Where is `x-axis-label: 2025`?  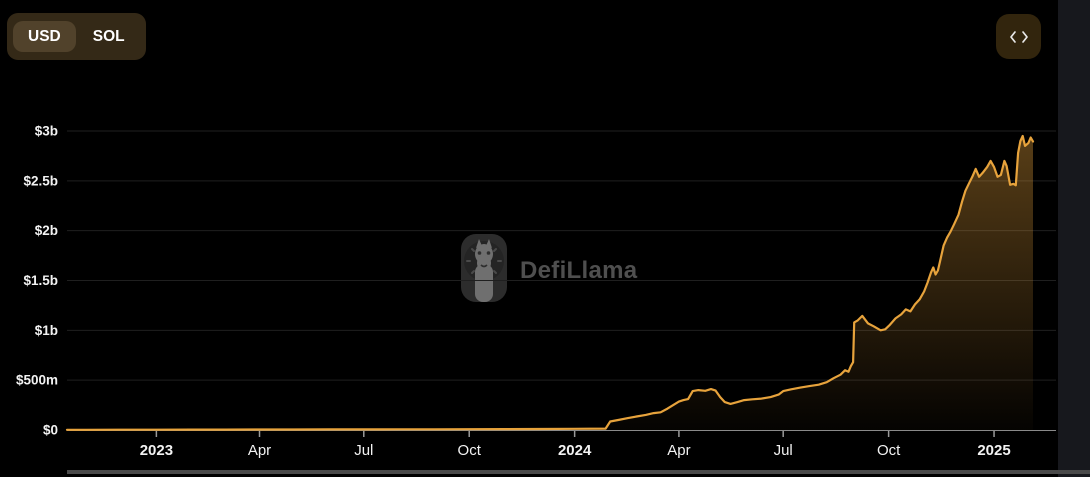 x-axis-label: 2025 is located at coordinates (993, 450).